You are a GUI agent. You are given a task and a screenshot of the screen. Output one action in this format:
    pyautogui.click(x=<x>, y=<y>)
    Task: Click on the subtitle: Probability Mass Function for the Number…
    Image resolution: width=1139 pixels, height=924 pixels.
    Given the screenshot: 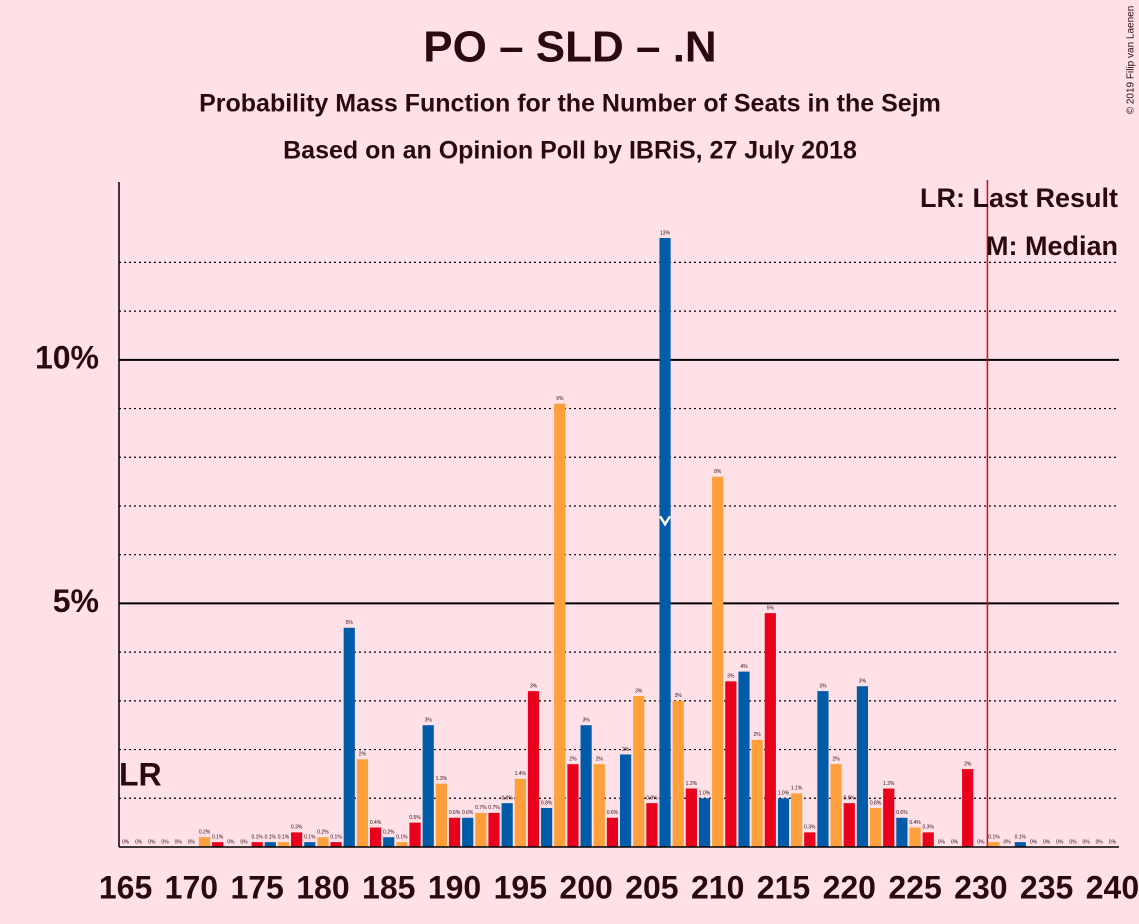 What is the action you would take?
    pyautogui.click(x=570, y=104)
    